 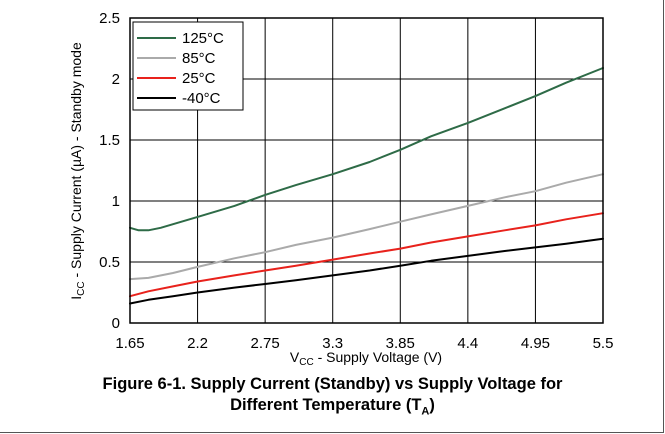 What do you see at coordinates (364, 343) in the screenshot?
I see `x-tick-labels: 1.65 2.2 2.75 3.3 3.85 4.4 4.95 5.5` at bounding box center [364, 343].